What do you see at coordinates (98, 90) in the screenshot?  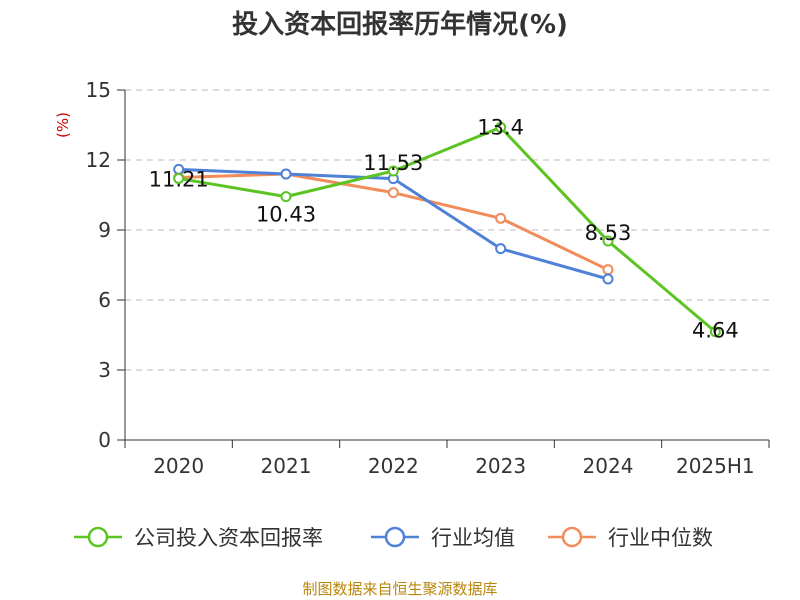 I see `y-tick-label: 15` at bounding box center [98, 90].